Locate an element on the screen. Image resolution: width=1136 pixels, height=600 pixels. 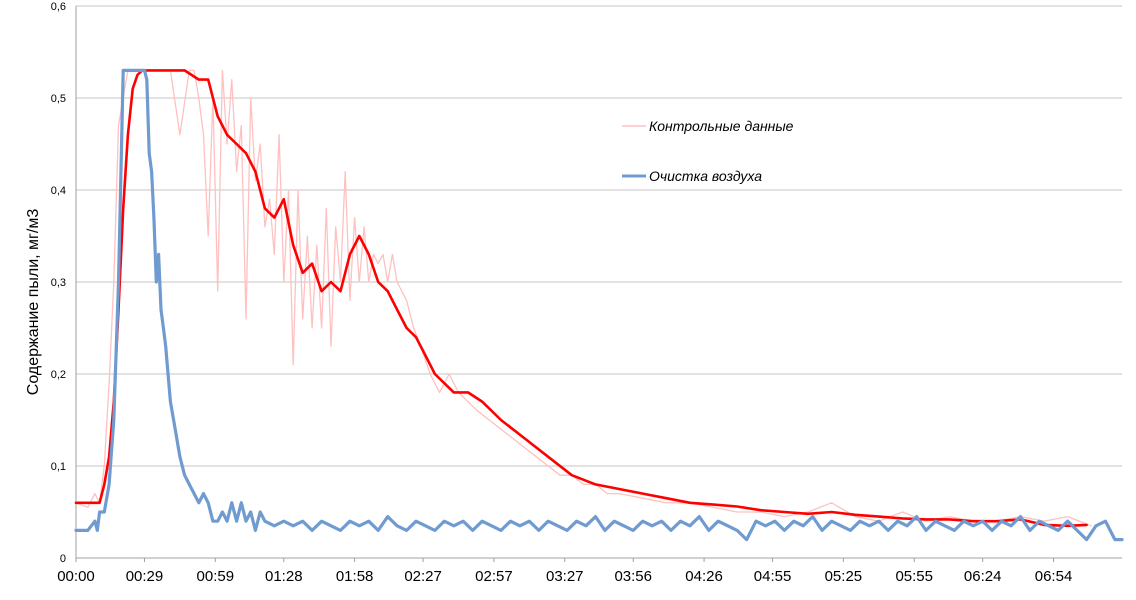
x-tick-label: 05:25 is located at coordinates (844, 576).